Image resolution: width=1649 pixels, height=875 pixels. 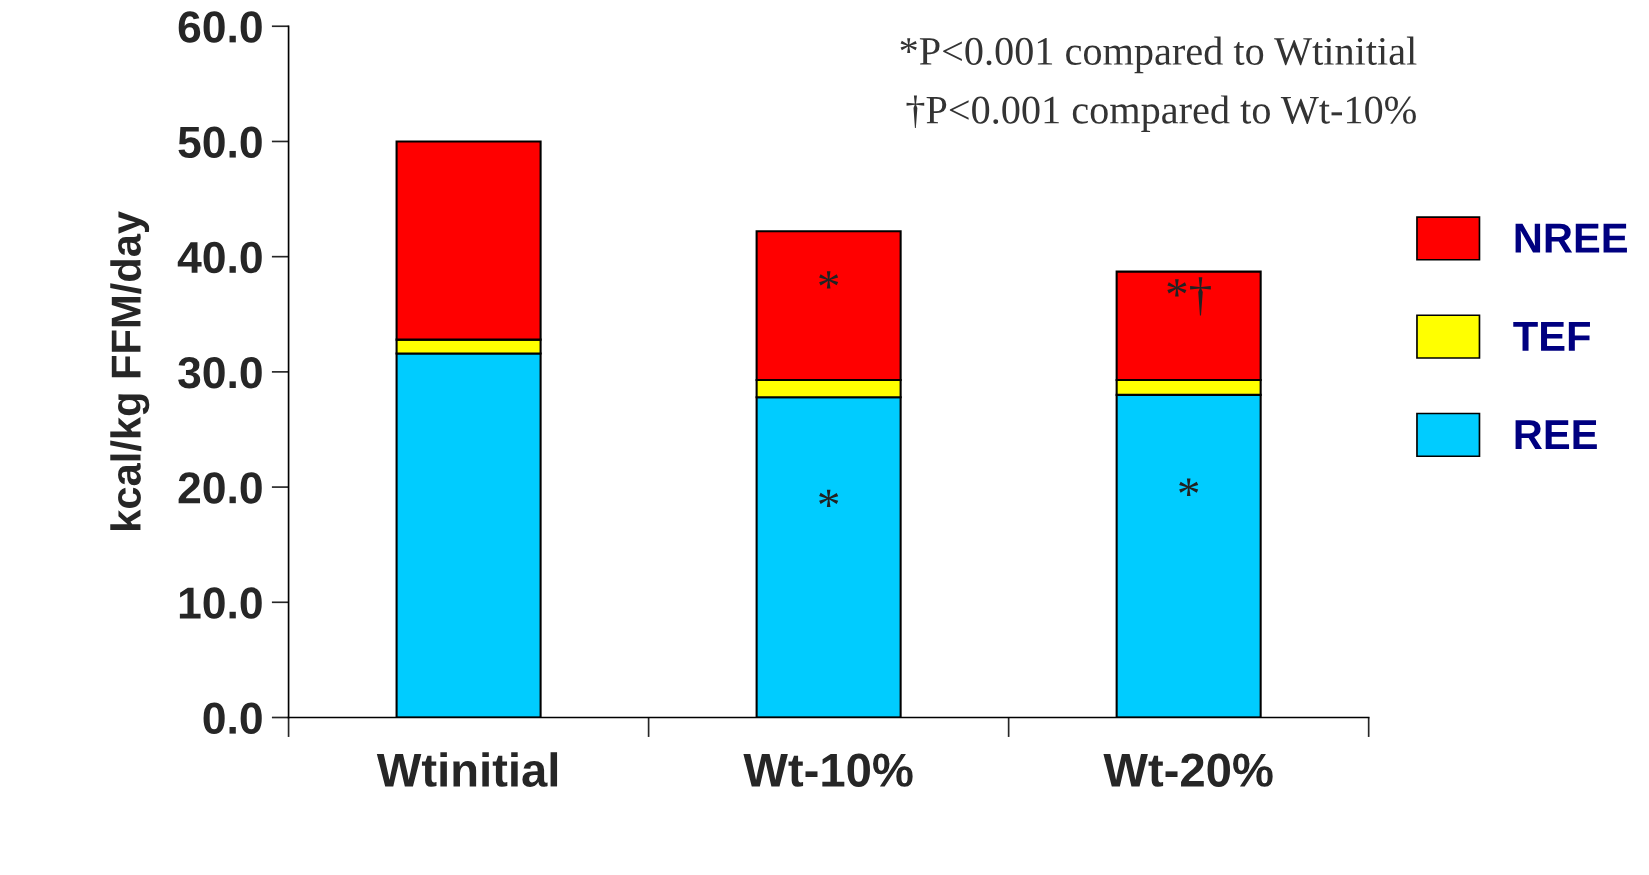 What do you see at coordinates (1571, 238) in the screenshot?
I see `legend-label: NREE` at bounding box center [1571, 238].